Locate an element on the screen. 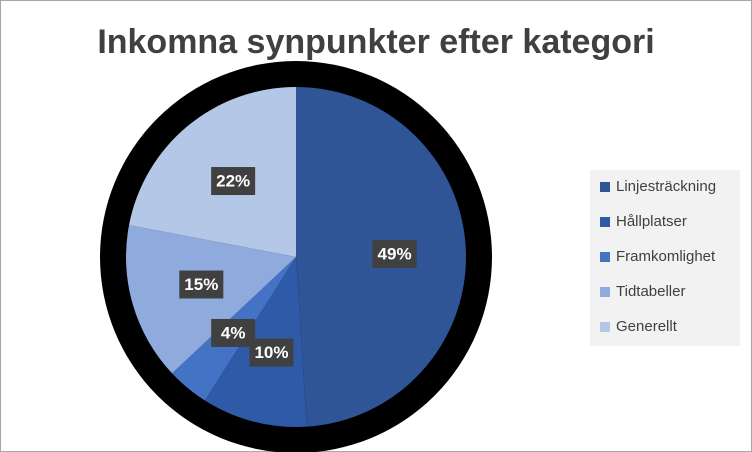  legend-label: Hållplatser is located at coordinates (651, 221).